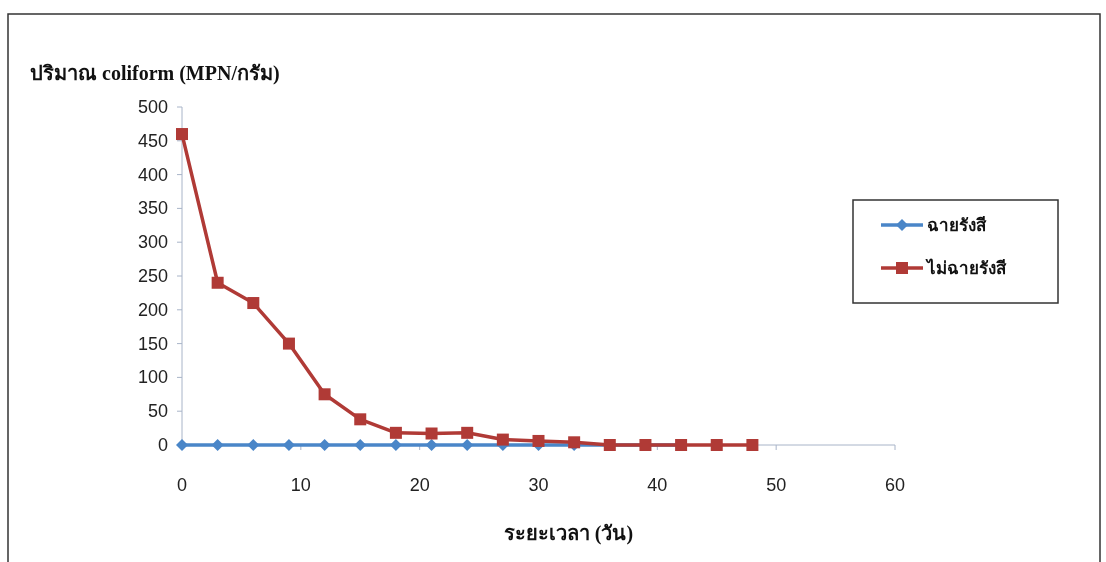 This screenshot has width=1106, height=562. Describe the element at coordinates (966, 268) in the screenshot. I see `legend-label: ไม่ฉายรังสี` at that location.